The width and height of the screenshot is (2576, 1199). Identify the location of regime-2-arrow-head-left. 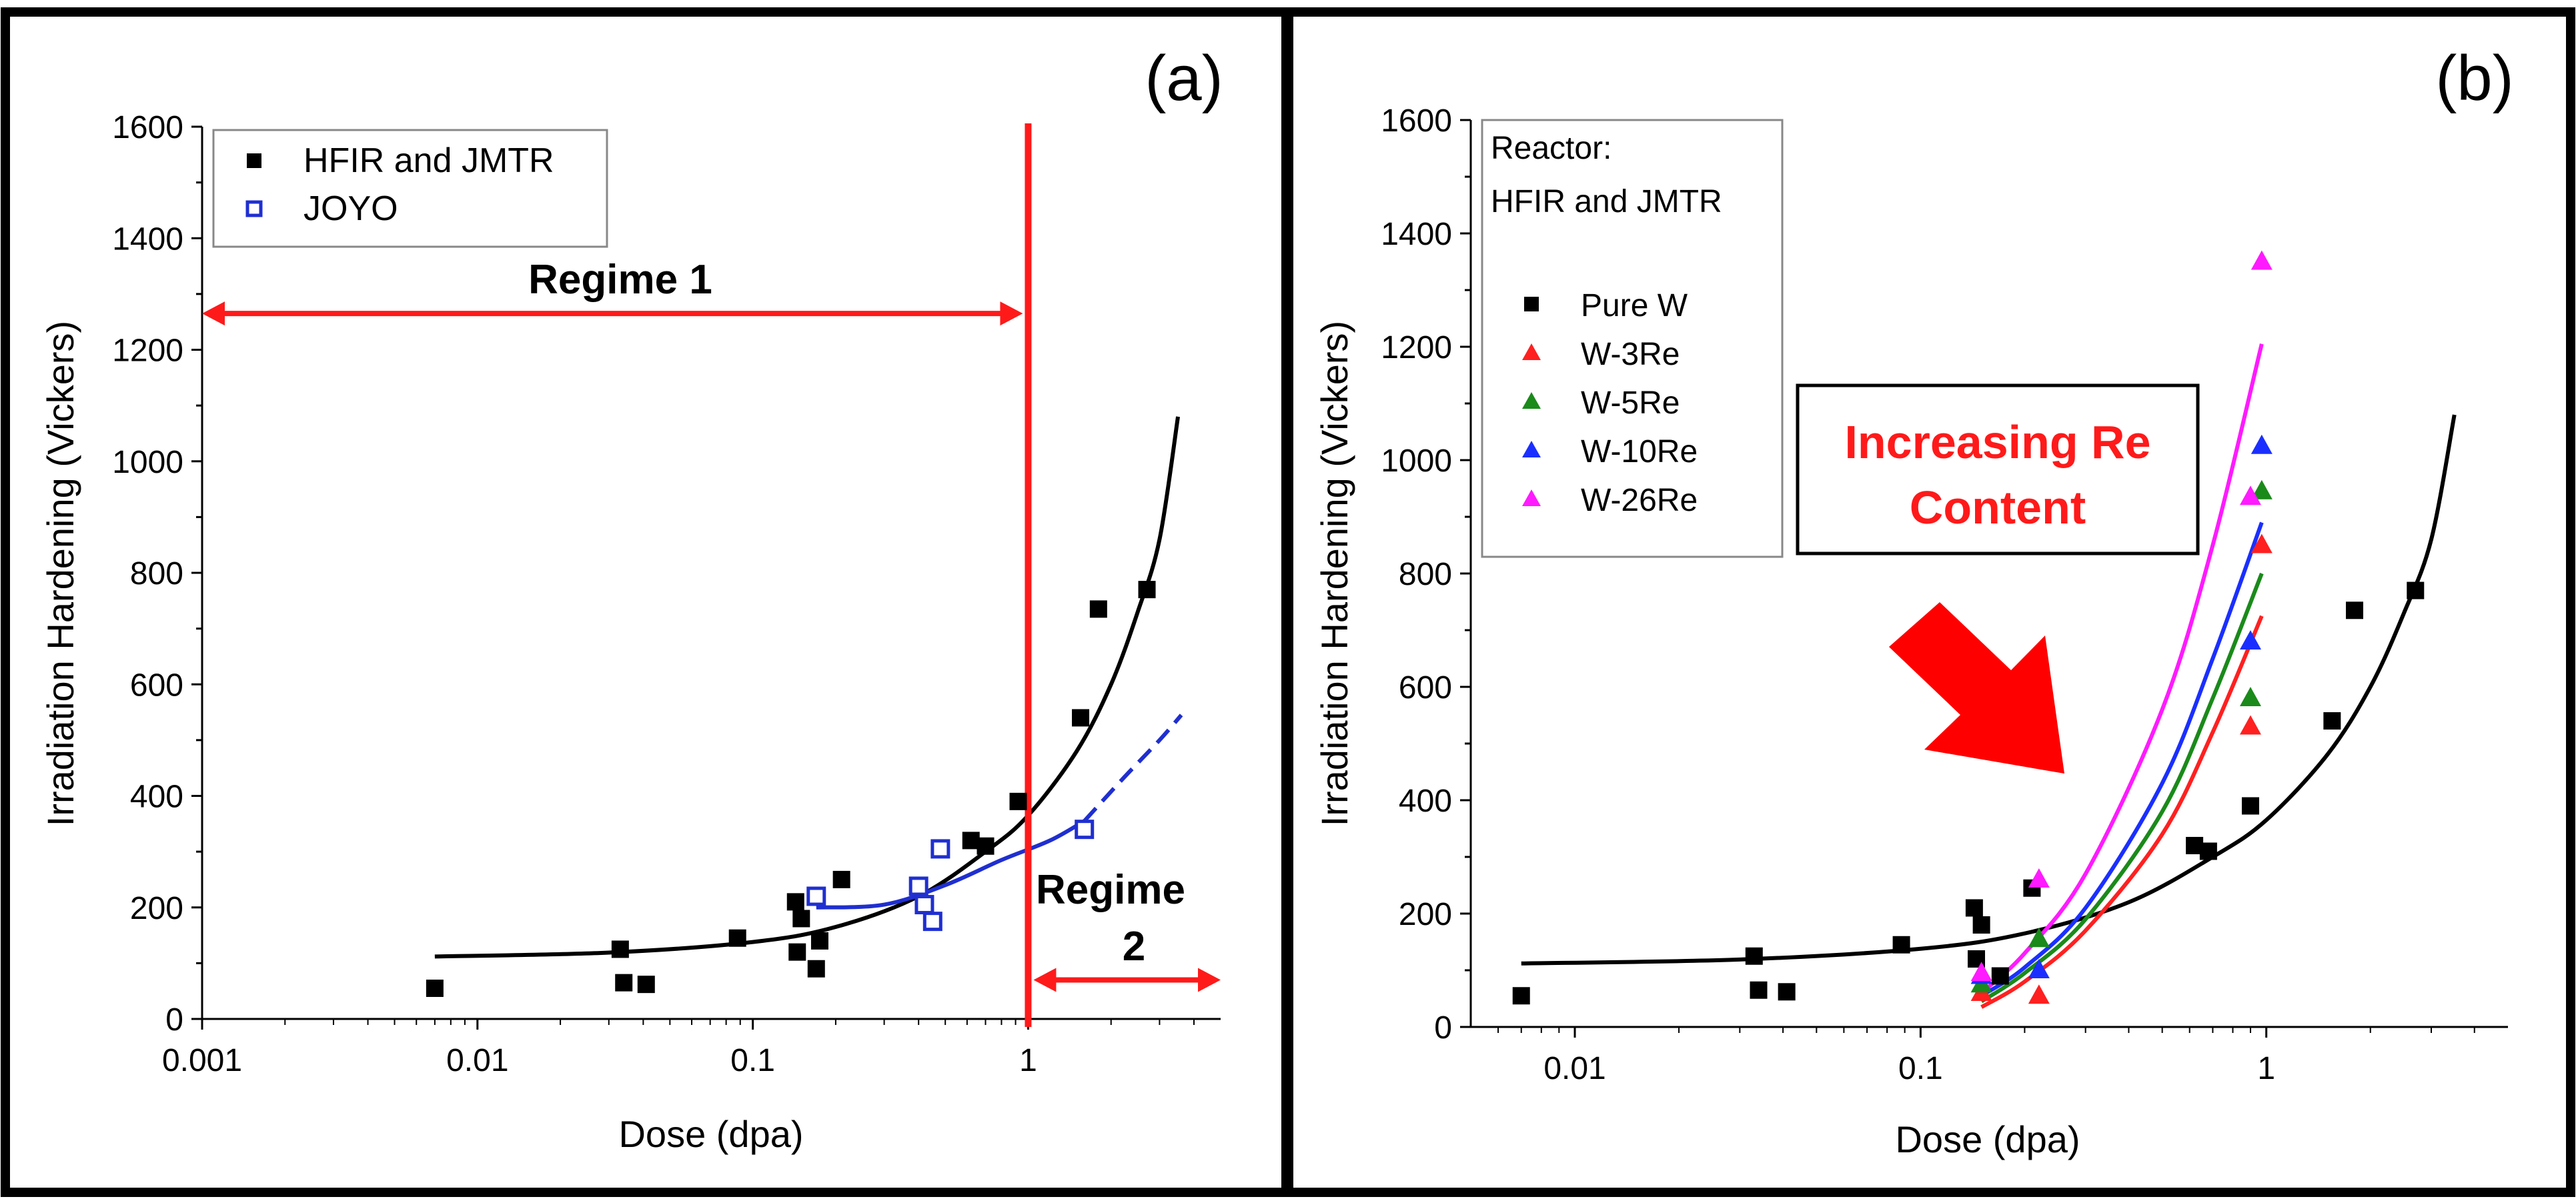
(1045, 980).